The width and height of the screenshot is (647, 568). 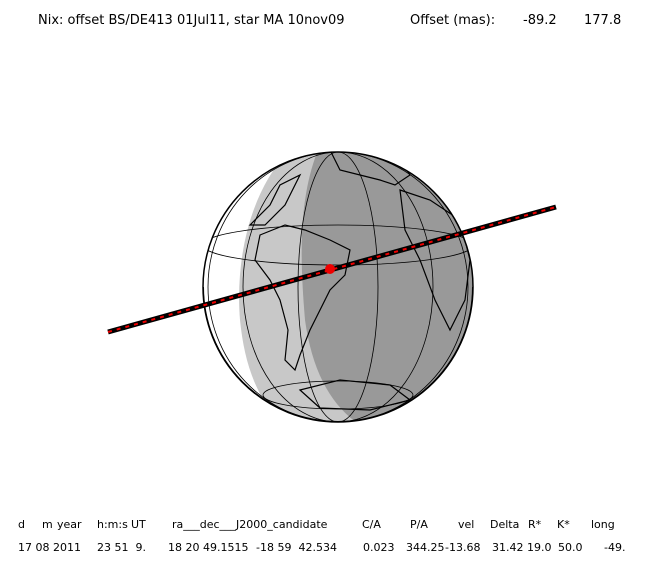 What do you see at coordinates (121, 547) in the screenshot?
I see `table-cell: 23 51 9.` at bounding box center [121, 547].